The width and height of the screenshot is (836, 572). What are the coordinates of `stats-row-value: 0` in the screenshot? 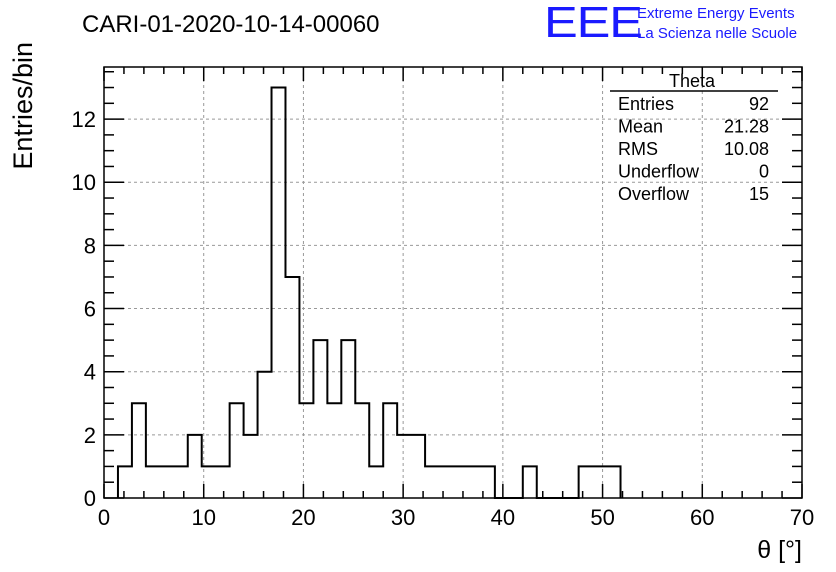 It's located at (764, 172).